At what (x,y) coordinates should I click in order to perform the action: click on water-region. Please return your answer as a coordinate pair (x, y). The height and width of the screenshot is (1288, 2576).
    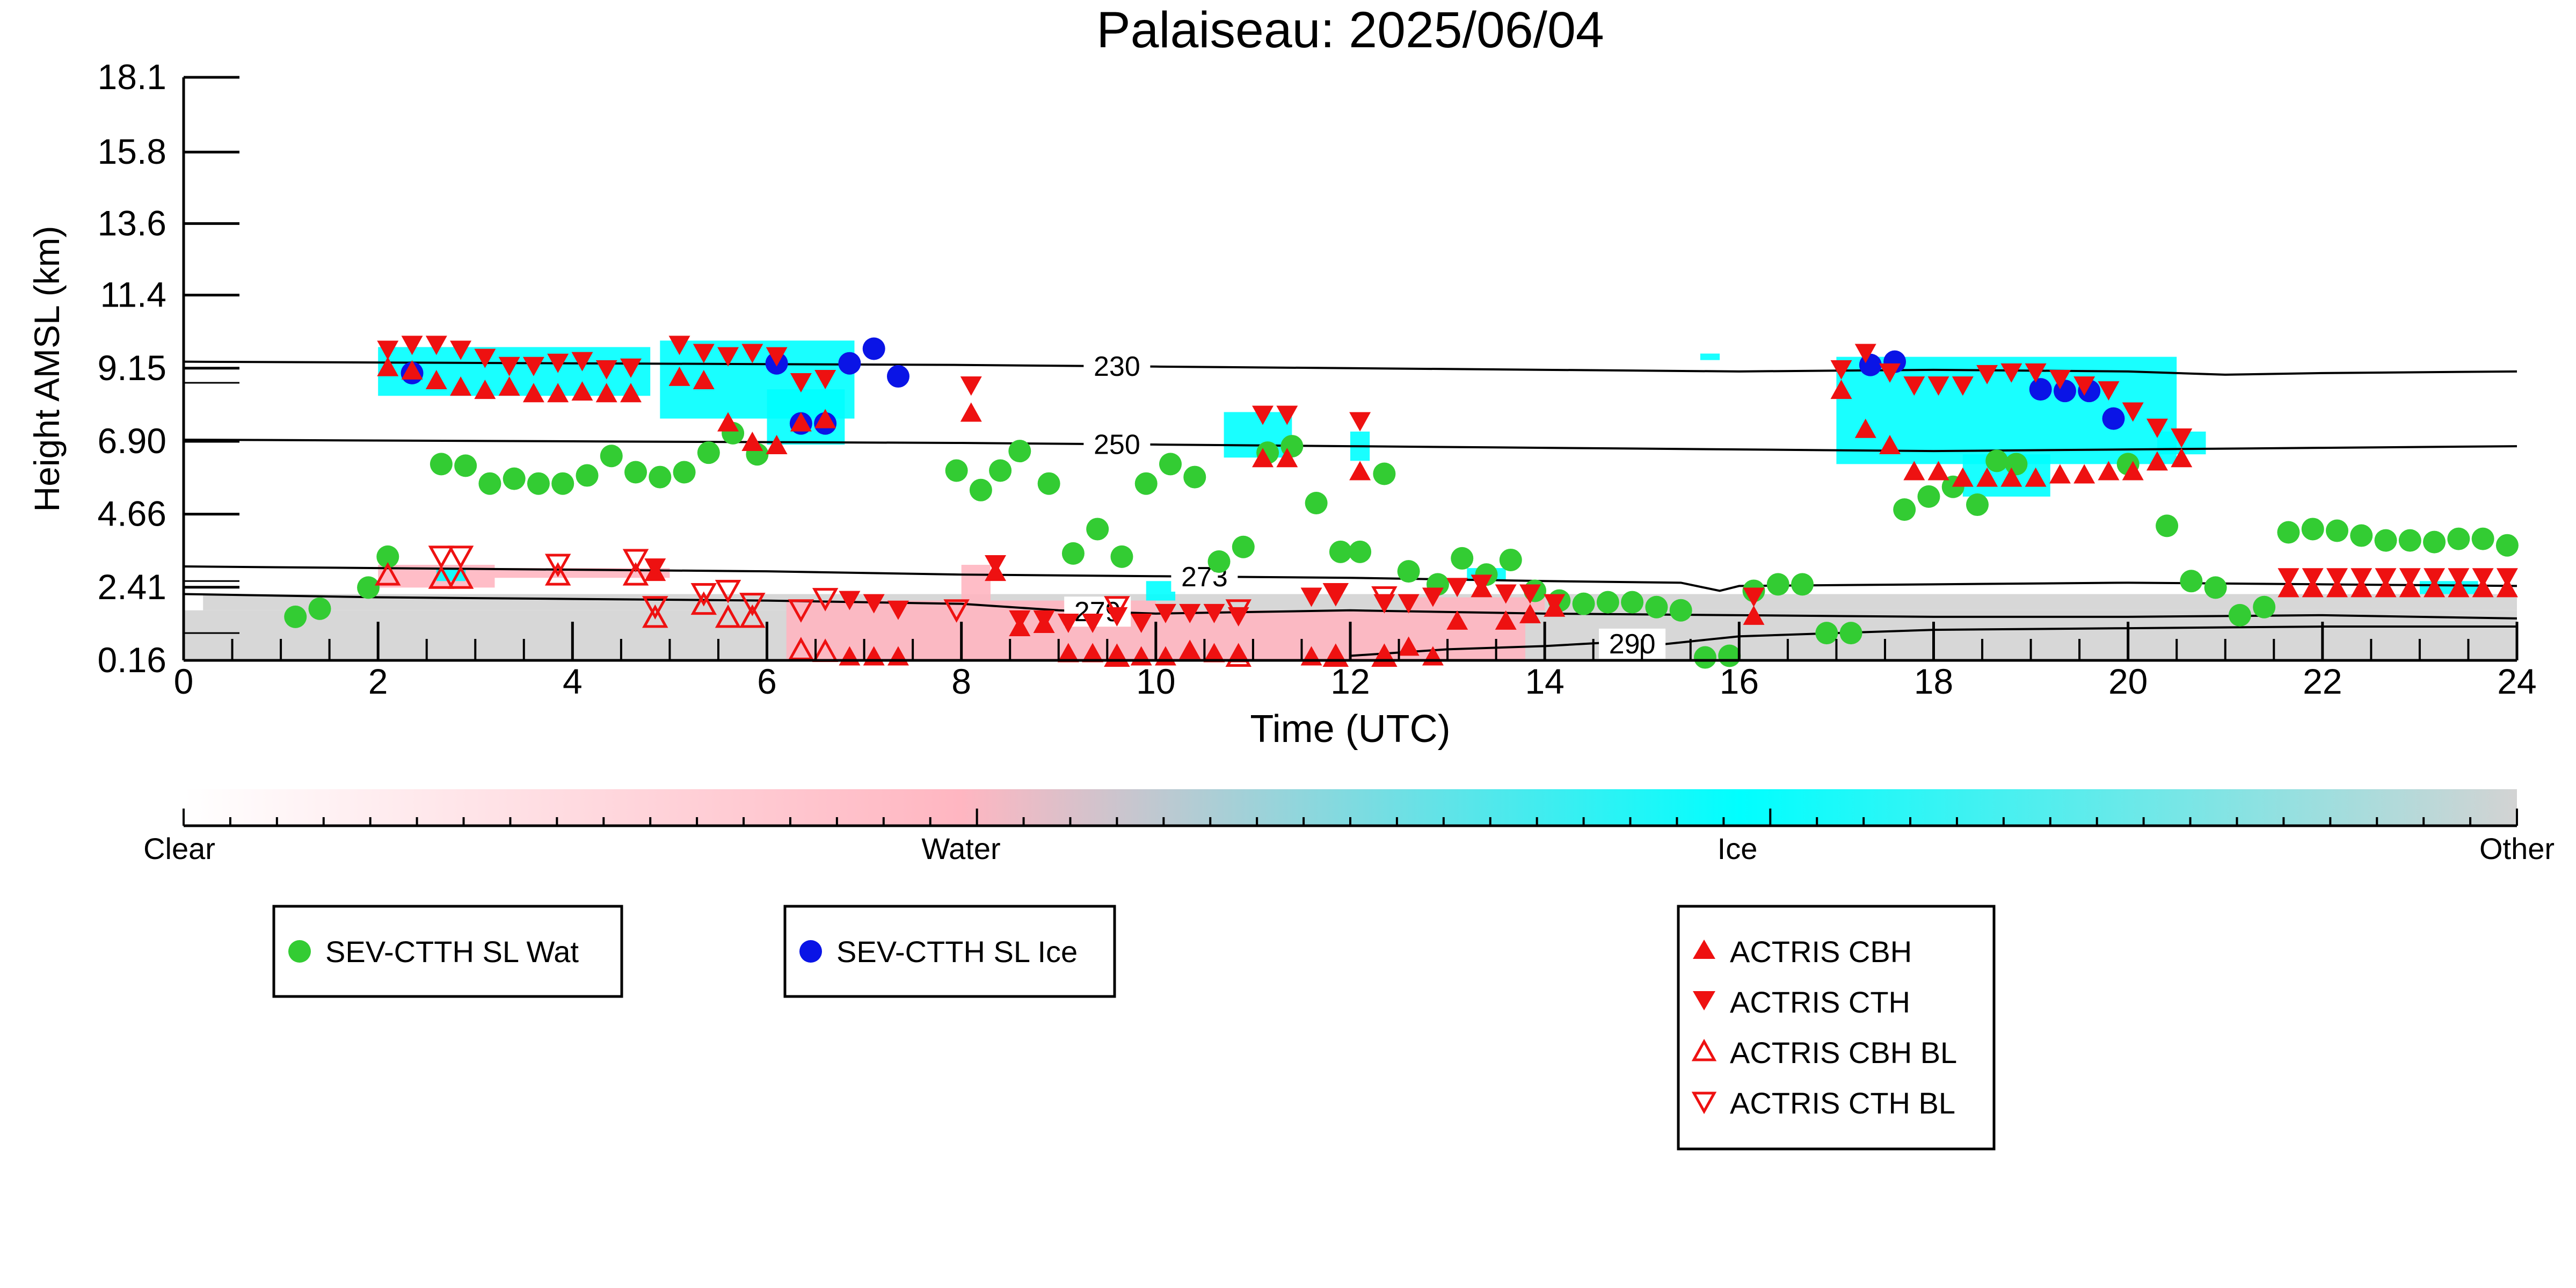
    Looking at the image, I should click on (976, 583).